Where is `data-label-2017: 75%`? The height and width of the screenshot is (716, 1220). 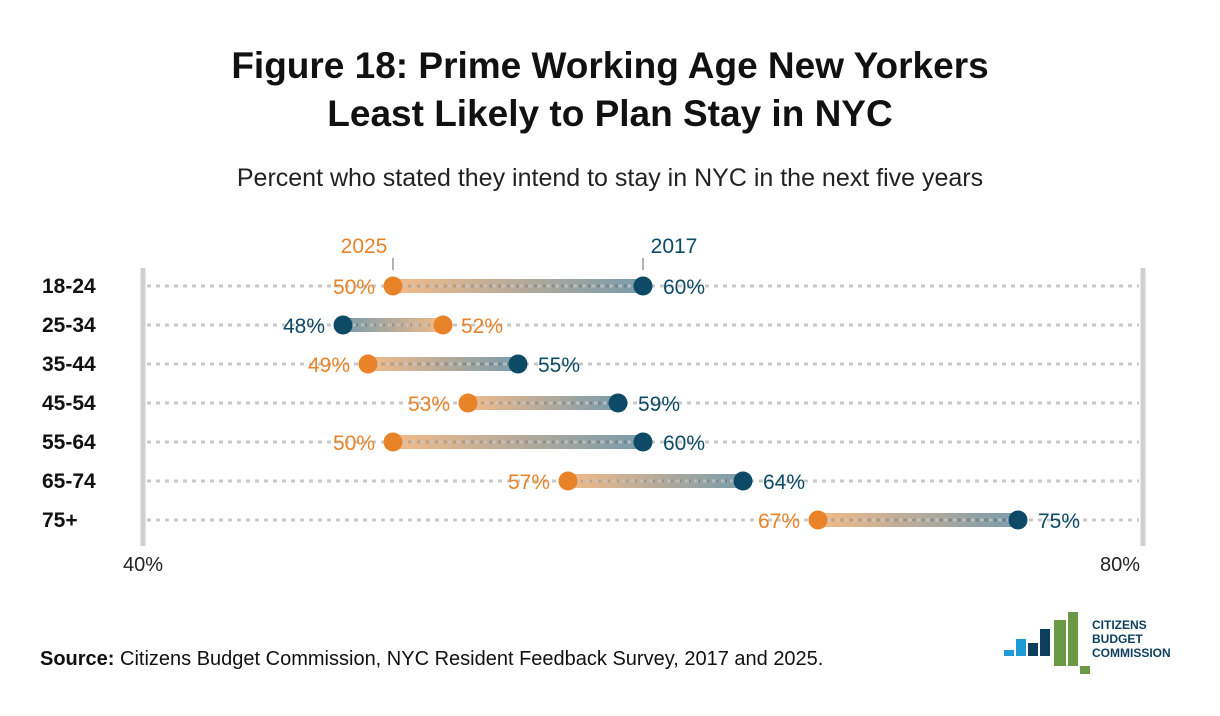 data-label-2017: 75% is located at coordinates (1059, 521).